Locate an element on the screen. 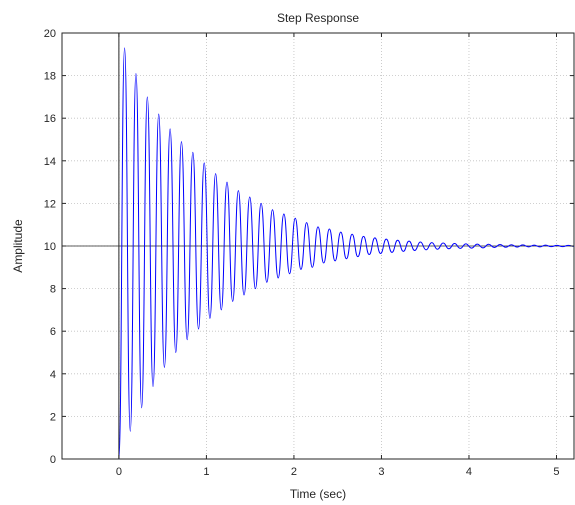 The width and height of the screenshot is (575, 505). y-tick-label: 20 is located at coordinates (50, 34).